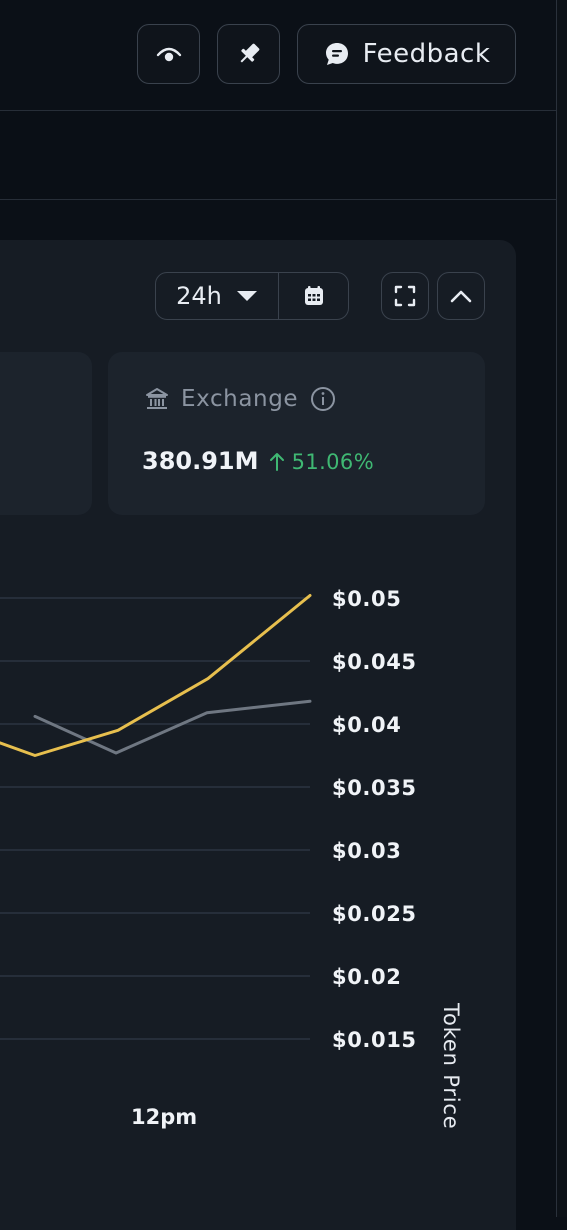  I want to click on feedback-label: Feedback, so click(426, 54).